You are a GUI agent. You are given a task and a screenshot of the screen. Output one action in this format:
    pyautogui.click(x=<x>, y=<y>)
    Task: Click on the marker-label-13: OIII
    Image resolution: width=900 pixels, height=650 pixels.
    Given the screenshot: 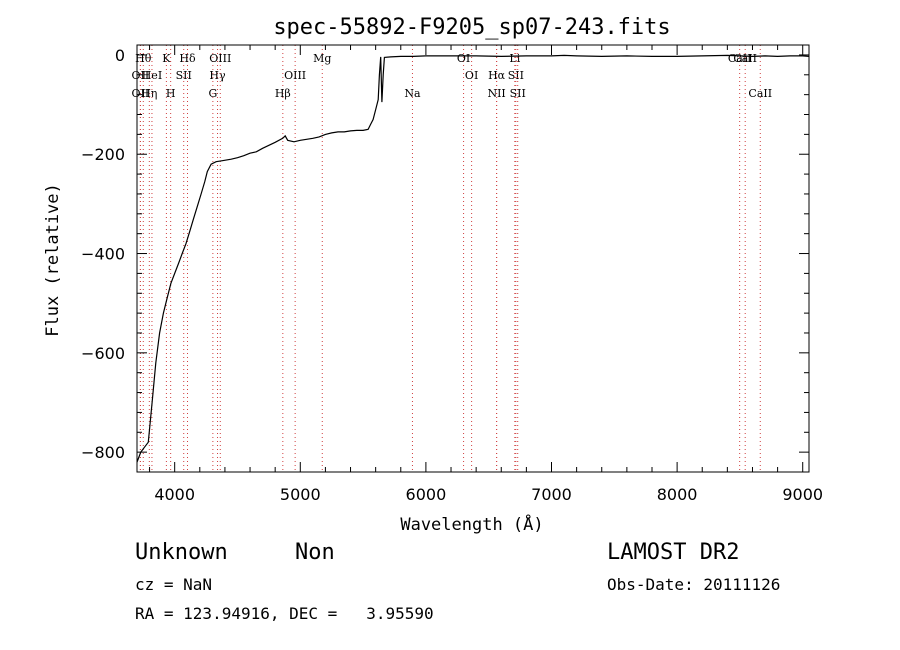 What is the action you would take?
    pyautogui.click(x=295, y=75)
    